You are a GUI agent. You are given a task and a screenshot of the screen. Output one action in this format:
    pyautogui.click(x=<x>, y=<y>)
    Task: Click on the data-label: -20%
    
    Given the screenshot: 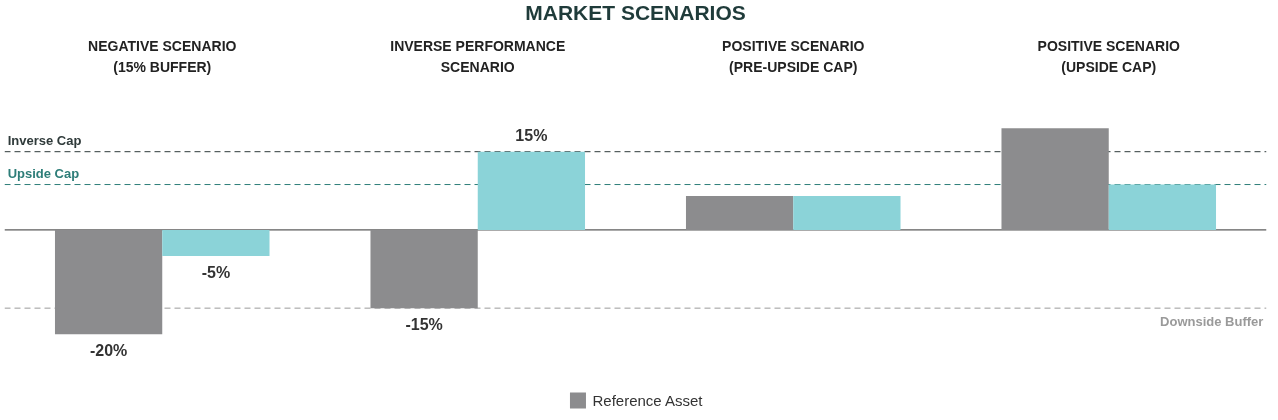 What is the action you would take?
    pyautogui.click(x=108, y=351)
    